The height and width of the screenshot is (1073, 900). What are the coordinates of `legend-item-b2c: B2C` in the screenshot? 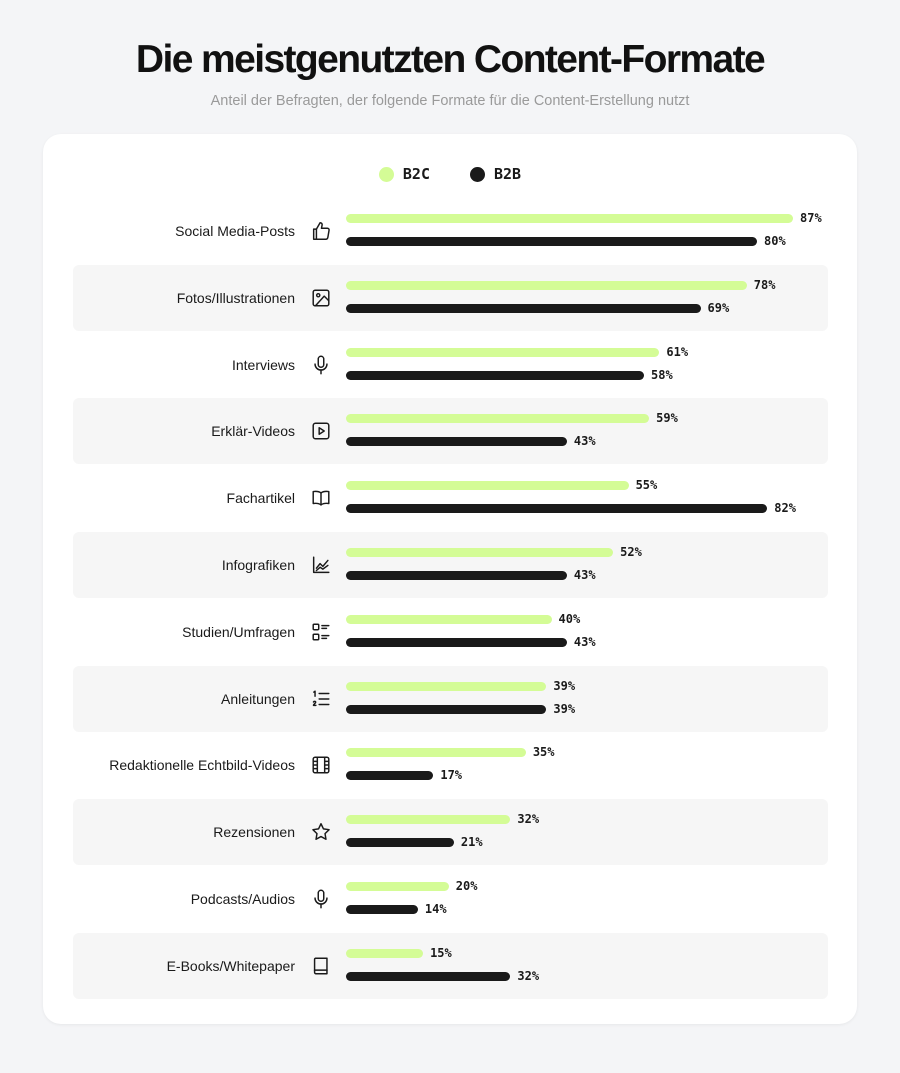 It's located at (404, 174).